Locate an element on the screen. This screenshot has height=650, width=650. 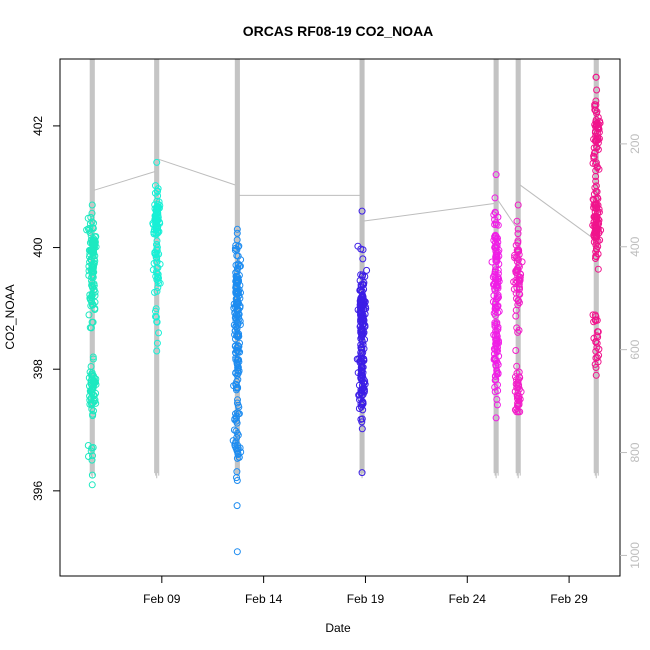
y2-tick-label: 400 is located at coordinates (635, 246).